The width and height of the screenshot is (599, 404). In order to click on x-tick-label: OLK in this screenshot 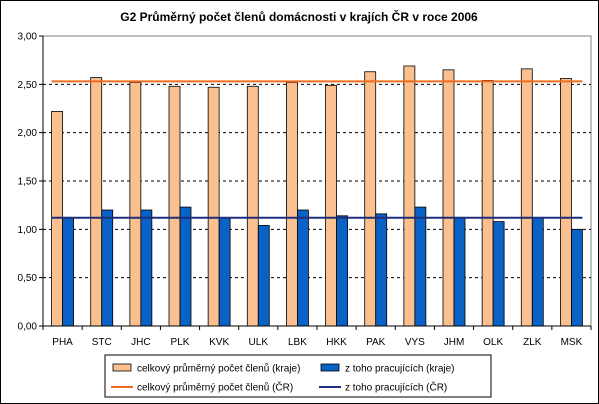, I will do `click(493, 342)`.